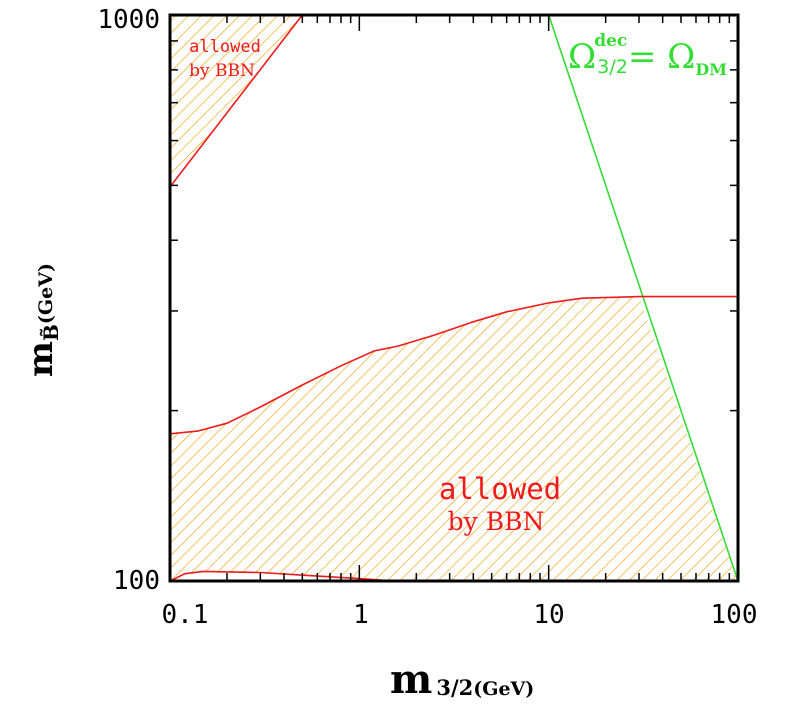 The width and height of the screenshot is (789, 704). What do you see at coordinates (361, 615) in the screenshot?
I see `x-tick-label-1: 1` at bounding box center [361, 615].